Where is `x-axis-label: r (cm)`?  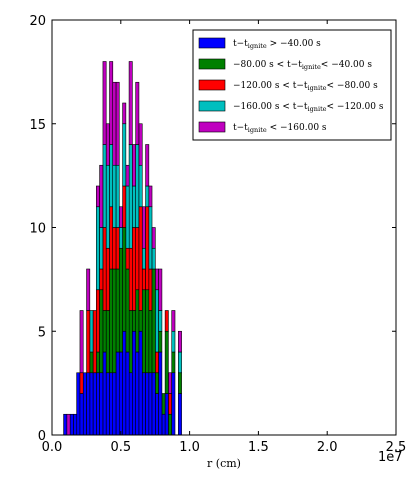
x-axis-label: r (cm) is located at coordinates (224, 463).